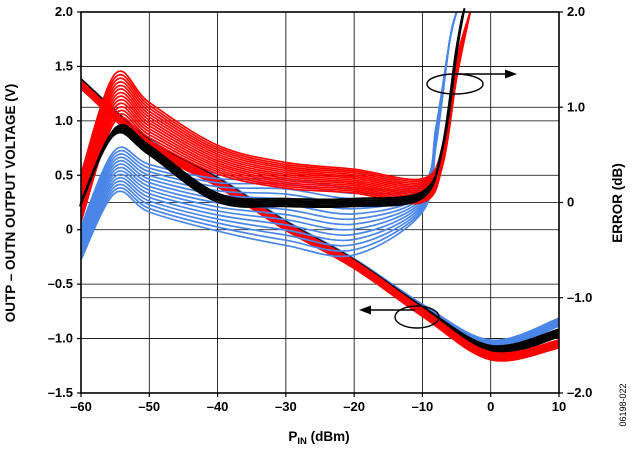  What do you see at coordinates (576, 106) in the screenshot?
I see `y-right-tick-label: 1.0` at bounding box center [576, 106].